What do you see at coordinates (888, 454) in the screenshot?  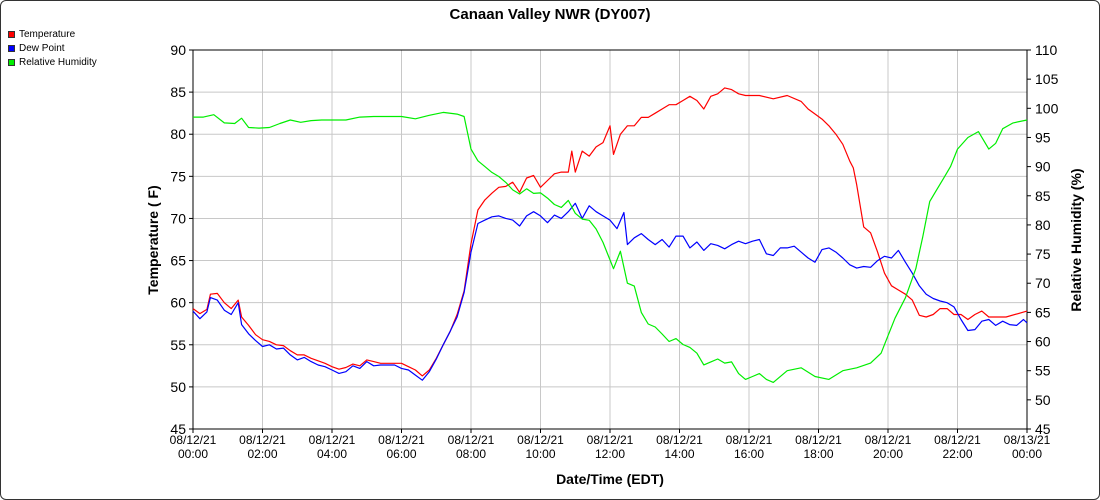 I see `x-tick-label-time: 20:00` at bounding box center [888, 454].